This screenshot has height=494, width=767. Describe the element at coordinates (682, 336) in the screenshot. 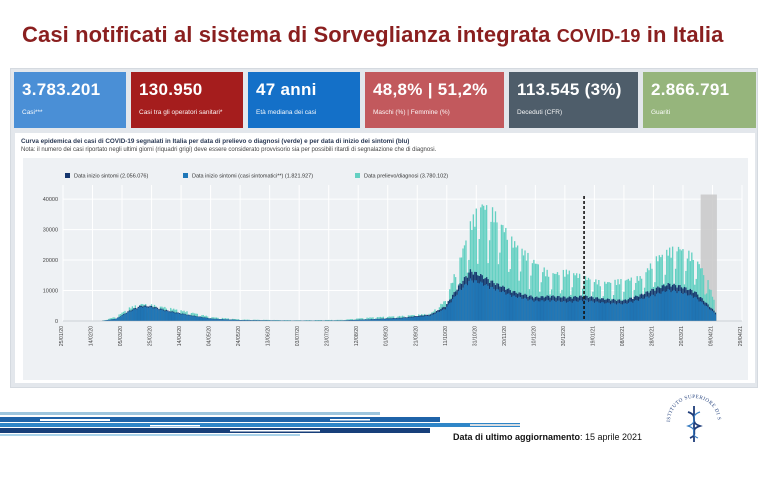

I see `x-tick-label: 20/03/21` at that location.